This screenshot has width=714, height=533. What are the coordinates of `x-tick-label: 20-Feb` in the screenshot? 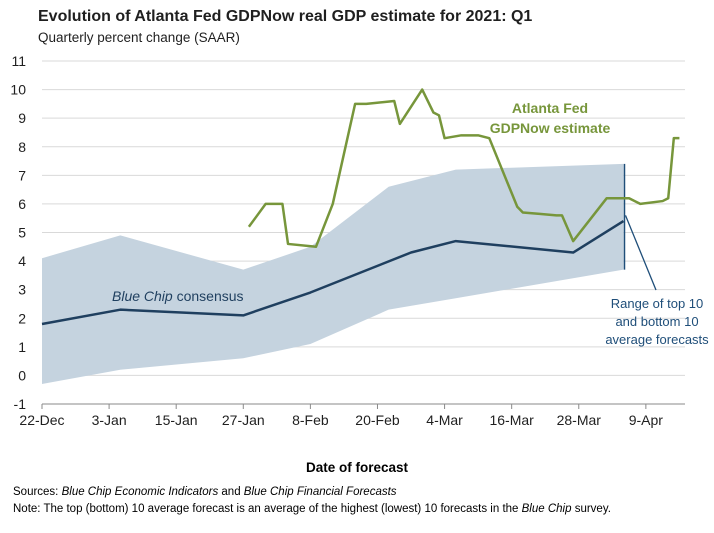 It's located at (377, 420).